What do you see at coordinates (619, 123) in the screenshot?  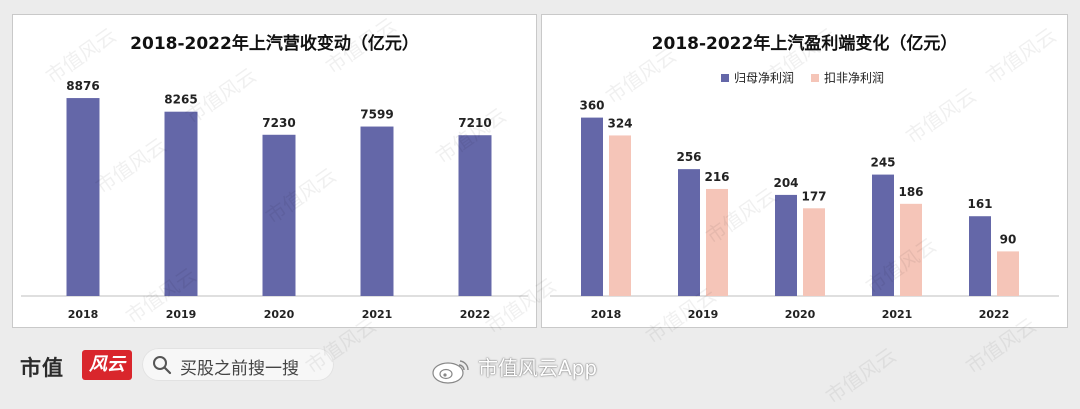 I see `data-label: 324` at bounding box center [619, 123].